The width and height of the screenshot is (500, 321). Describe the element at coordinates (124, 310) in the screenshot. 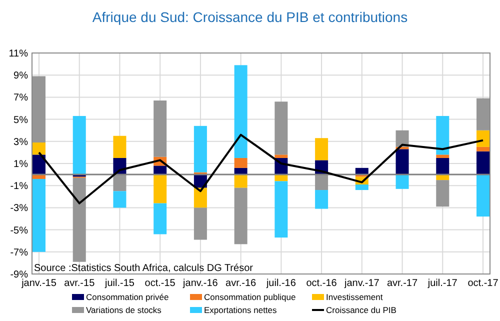

I see `legend-label: Variations de stocks` at that location.